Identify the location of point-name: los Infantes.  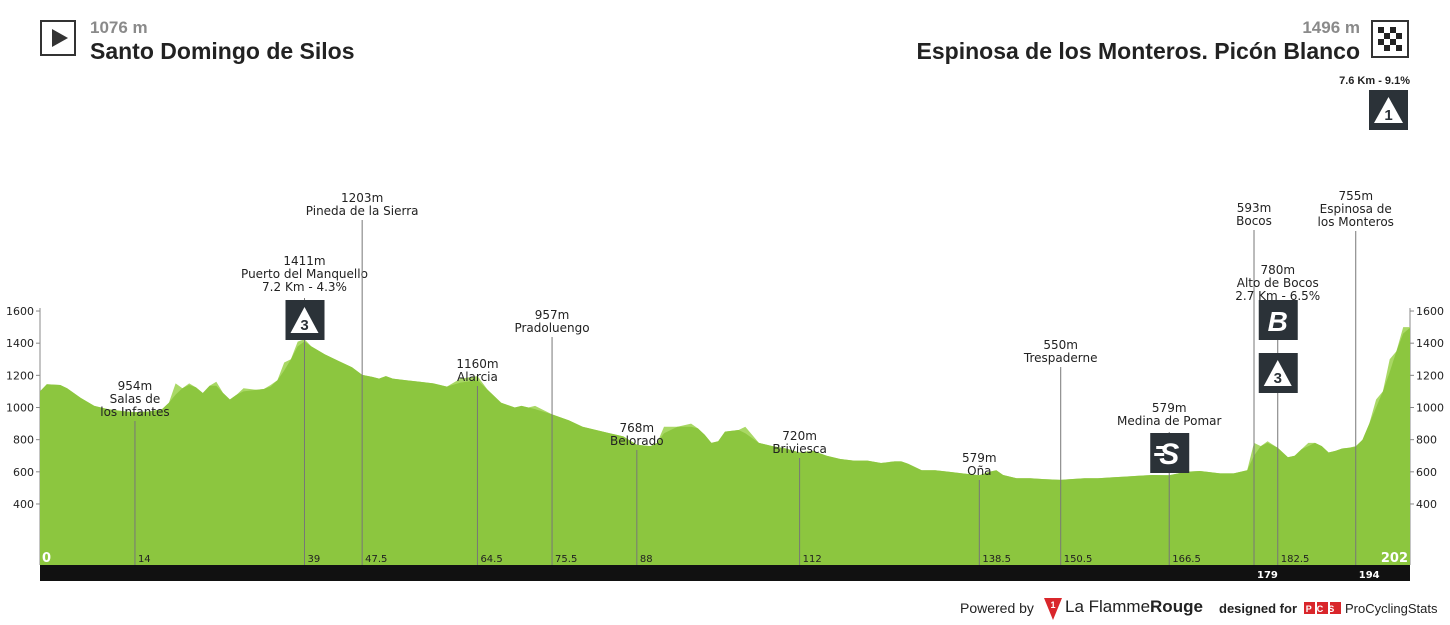
(134, 412).